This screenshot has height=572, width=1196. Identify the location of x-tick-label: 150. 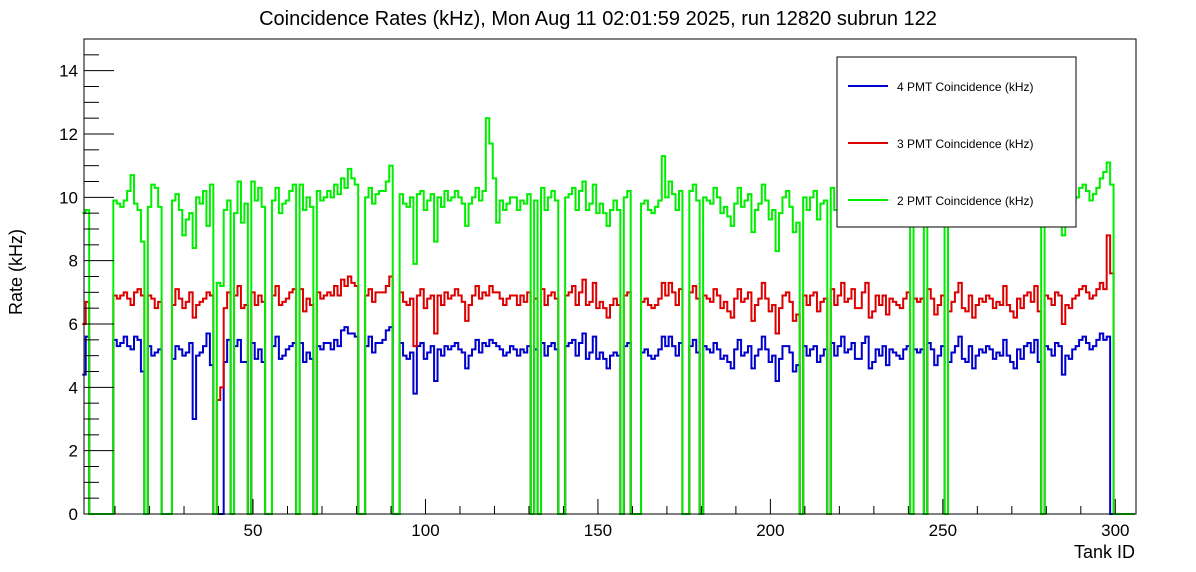
(598, 530).